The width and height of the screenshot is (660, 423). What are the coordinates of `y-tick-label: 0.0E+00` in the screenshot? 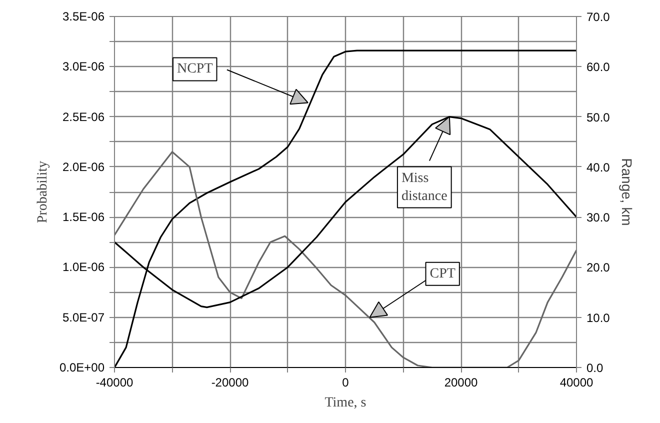 It's located at (82, 367).